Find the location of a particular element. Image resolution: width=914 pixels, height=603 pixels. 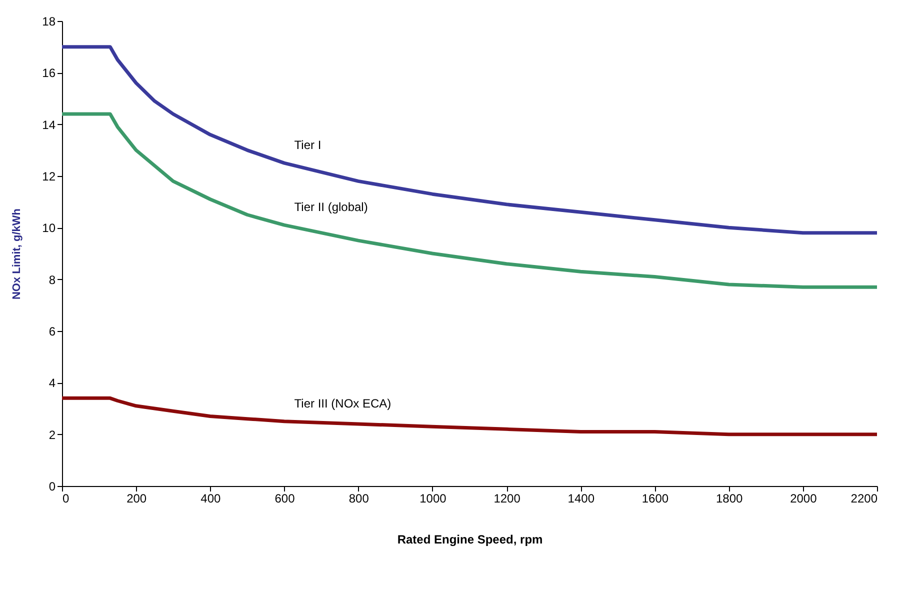

y-axis-title: NOx Limit, g/kWh is located at coordinates (17, 254).